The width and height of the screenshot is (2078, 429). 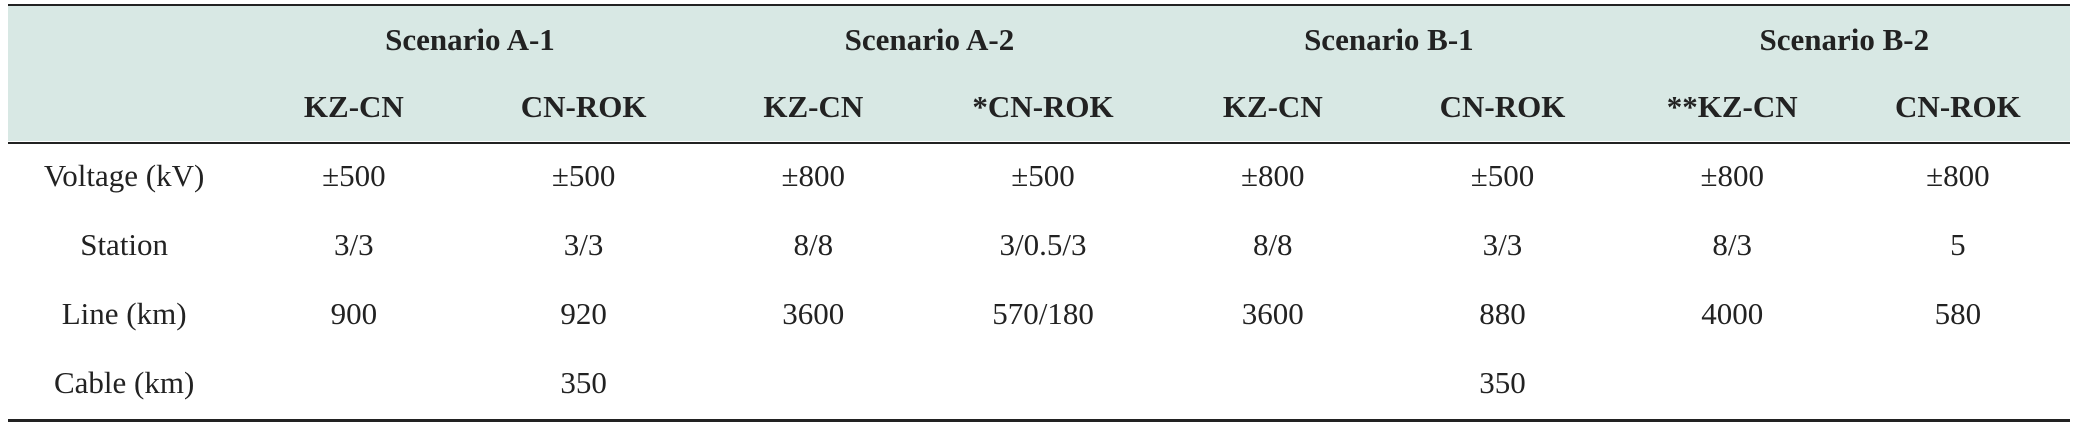 I want to click on table-cell: 880, so click(x=1502, y=313).